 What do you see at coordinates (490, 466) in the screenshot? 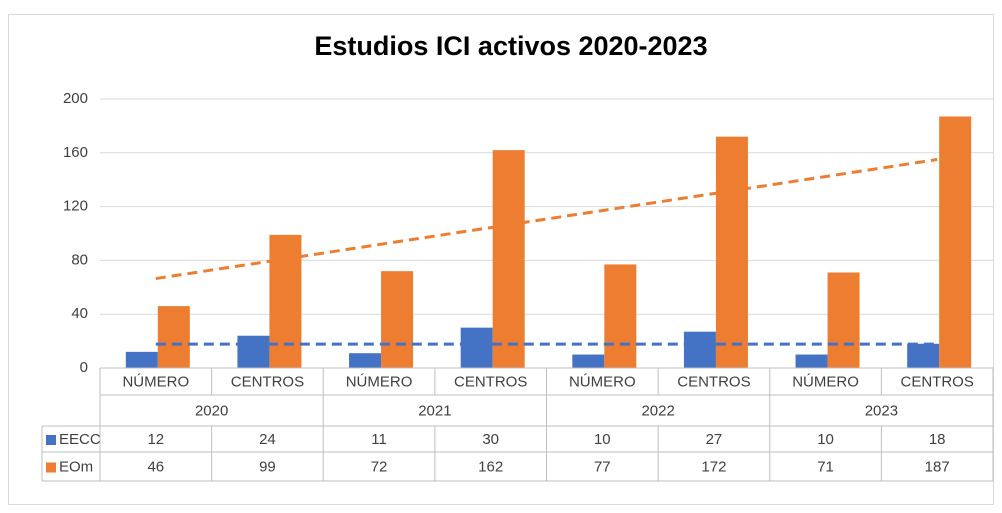
I see `table-value: 162` at bounding box center [490, 466].